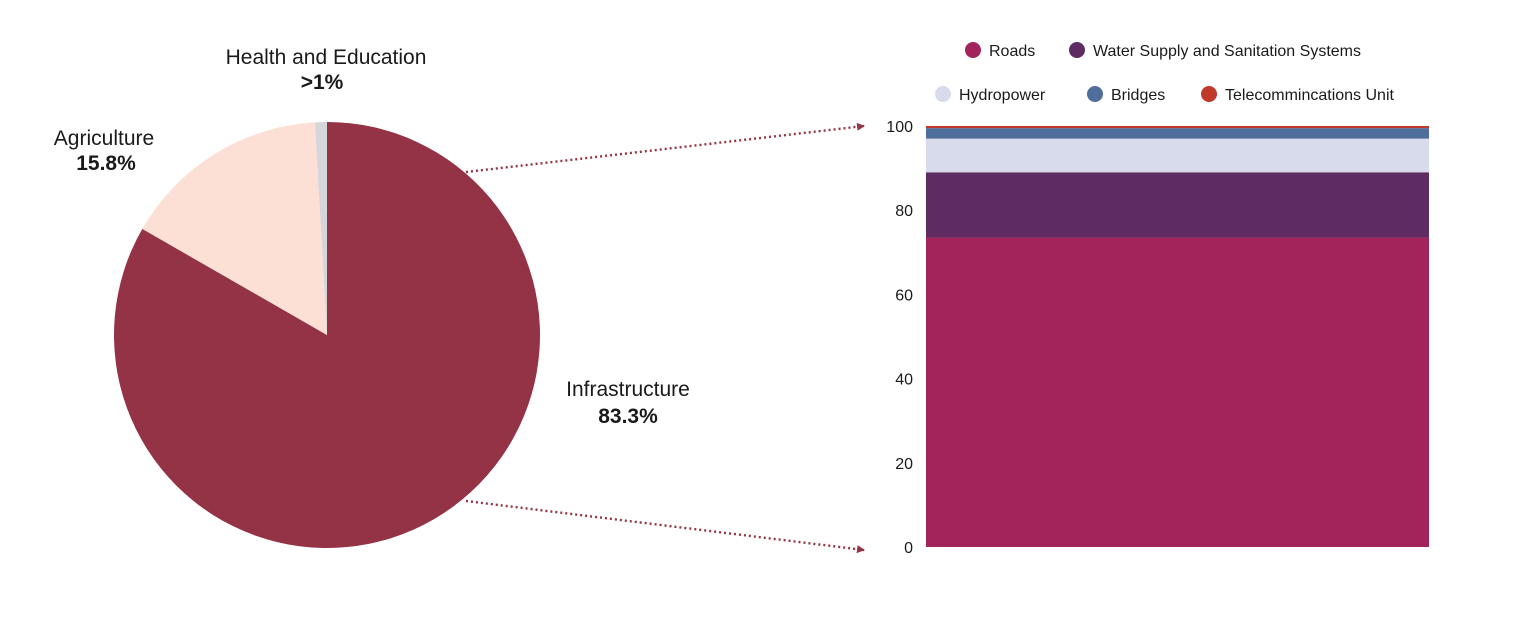 Image resolution: width=1528 pixels, height=622 pixels. Describe the element at coordinates (1177, 205) in the screenshot. I see `bar-segment-water-supply-and-sanitation-systems` at that location.